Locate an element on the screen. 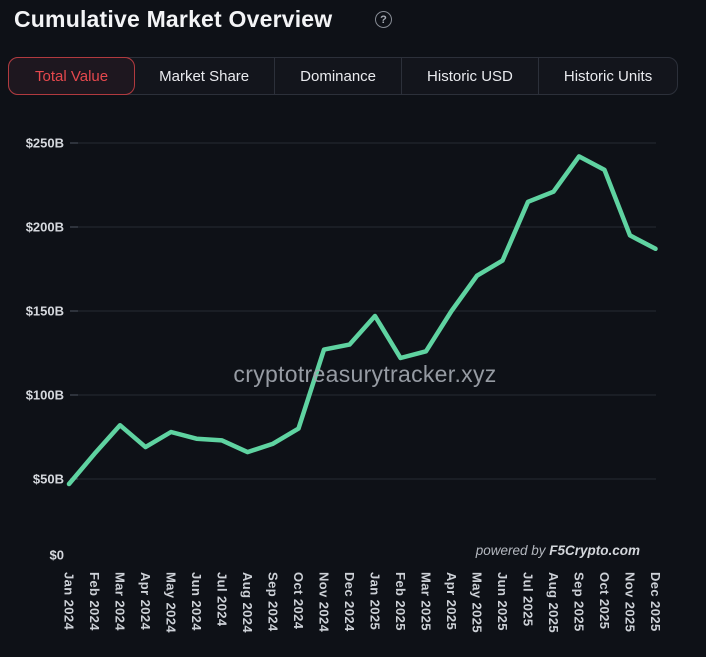  x-axis-label: Dec 2024 is located at coordinates (349, 602).